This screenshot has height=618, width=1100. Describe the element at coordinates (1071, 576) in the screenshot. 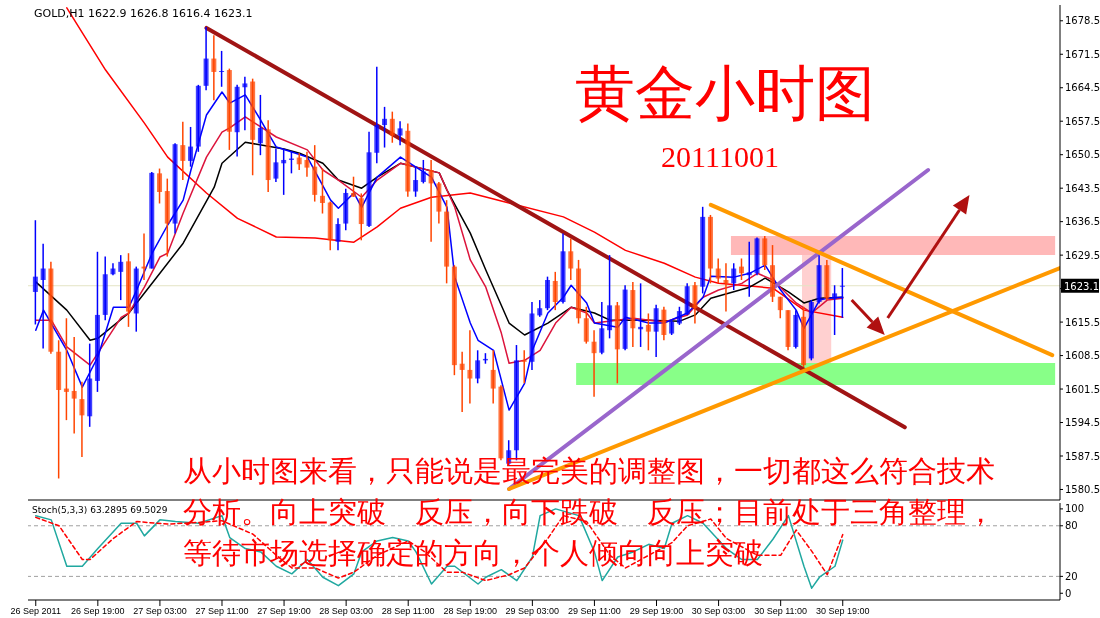

I see `y-tick-label: 20` at that location.